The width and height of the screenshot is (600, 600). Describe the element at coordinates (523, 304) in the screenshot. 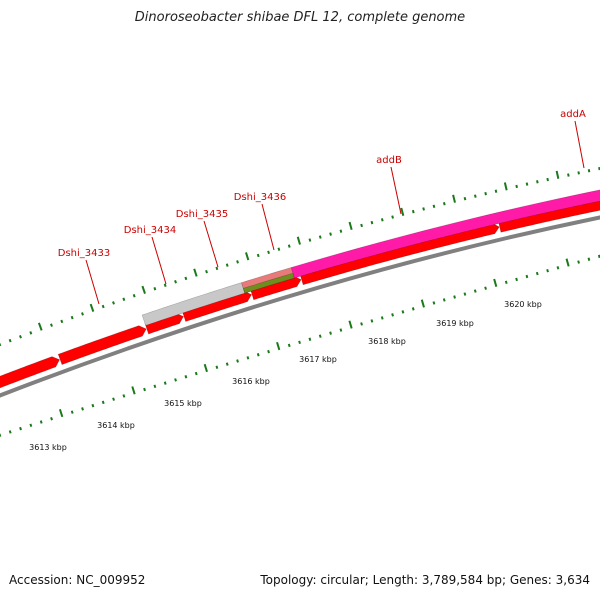

I see `scale-label-7: 3620 kbp` at that location.